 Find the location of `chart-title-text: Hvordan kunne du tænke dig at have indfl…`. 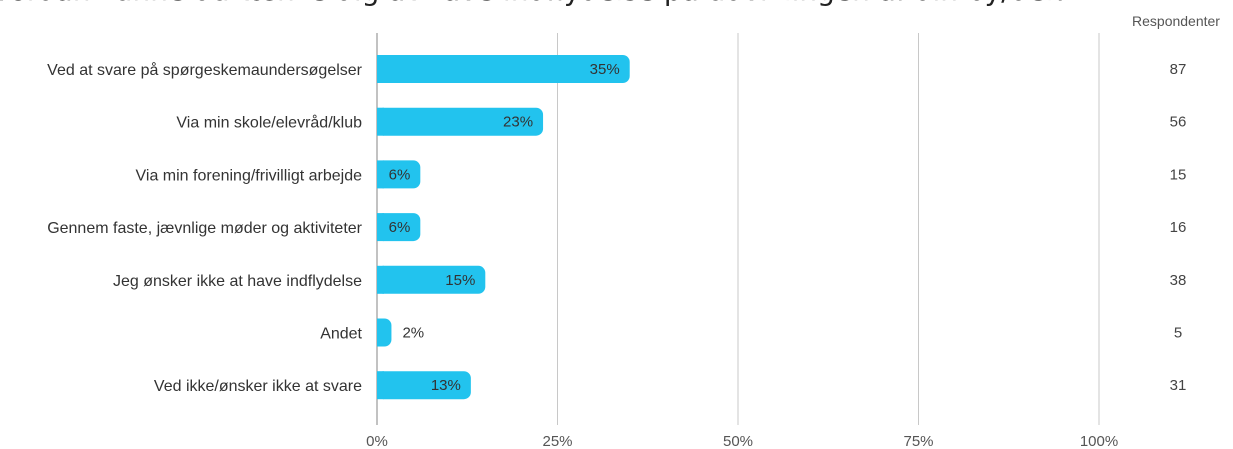

chart-title-text: Hvordan kunne du tænke dig at have indfl… is located at coordinates (534, 4).